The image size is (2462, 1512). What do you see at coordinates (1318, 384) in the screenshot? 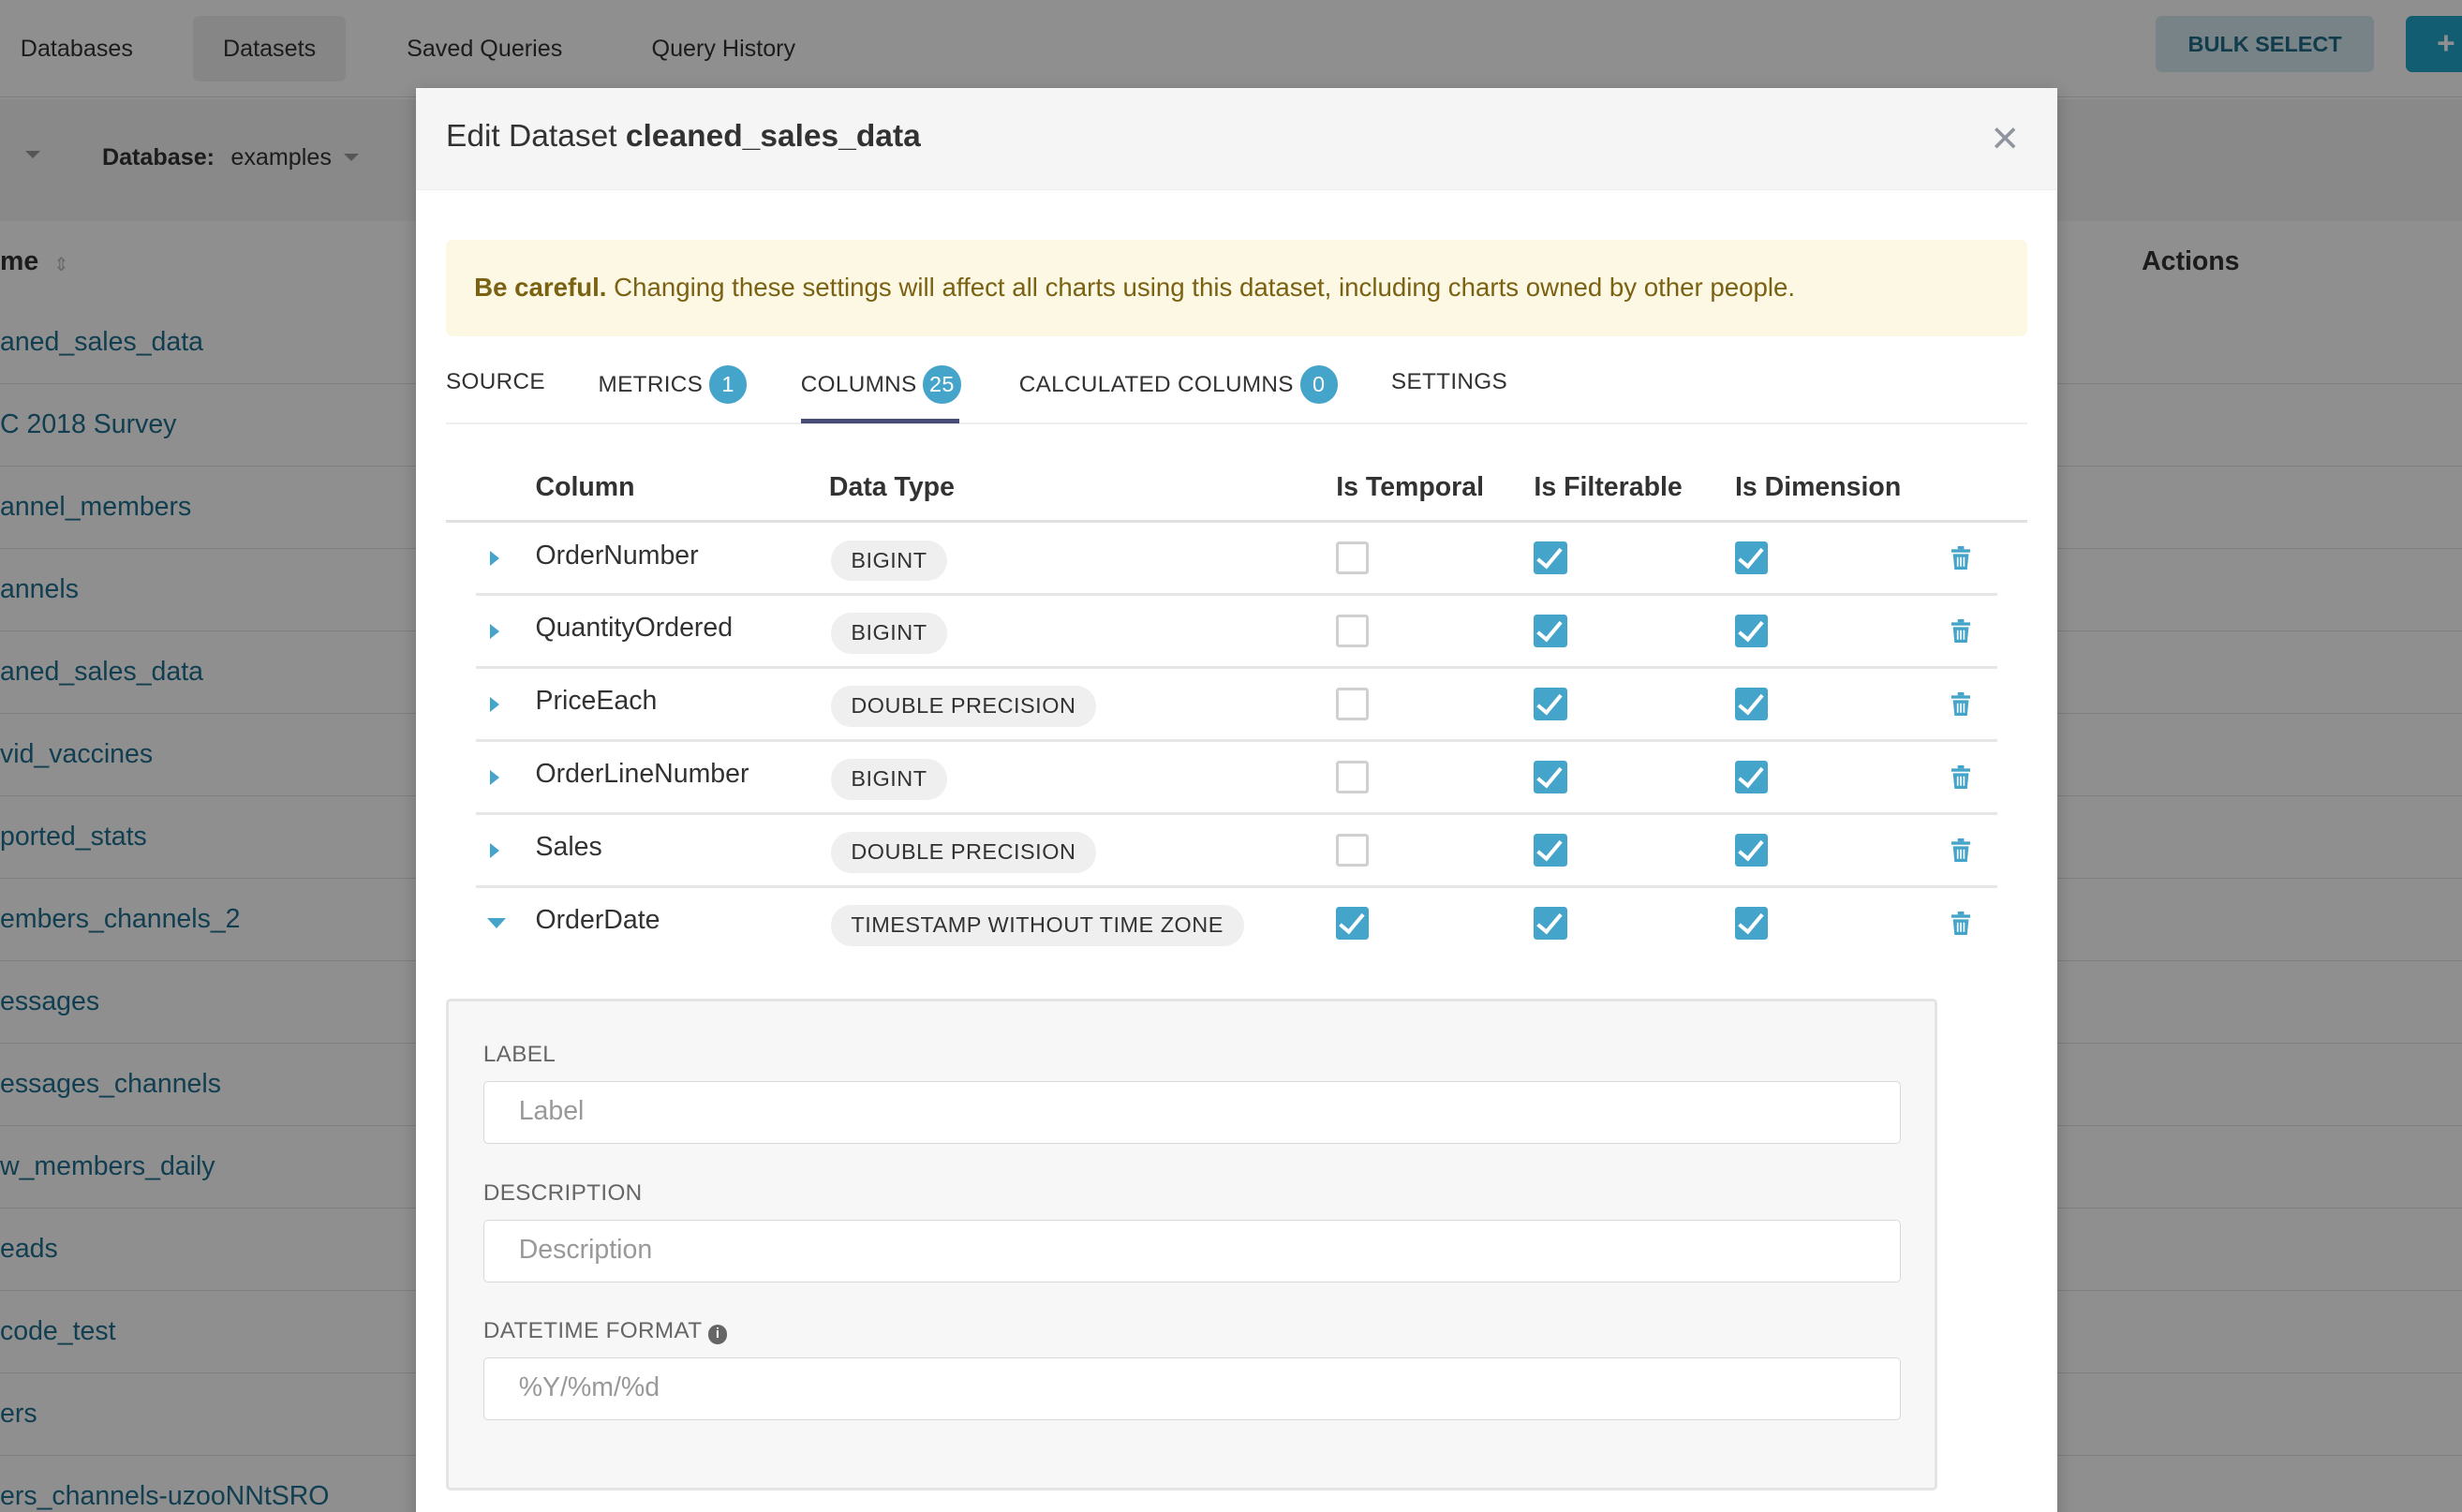
I see `count-badge: 0` at bounding box center [1318, 384].